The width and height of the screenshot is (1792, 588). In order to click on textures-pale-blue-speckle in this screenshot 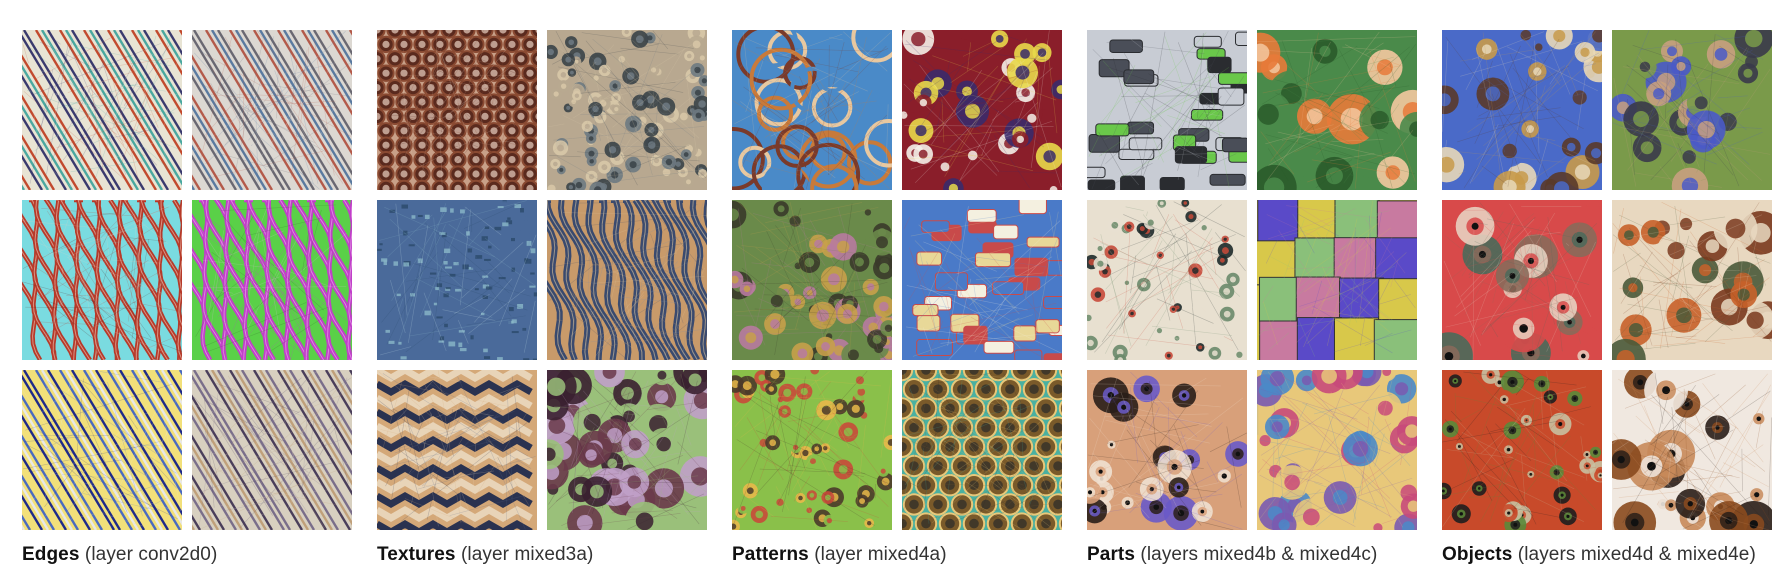, I will do `click(457, 280)`.